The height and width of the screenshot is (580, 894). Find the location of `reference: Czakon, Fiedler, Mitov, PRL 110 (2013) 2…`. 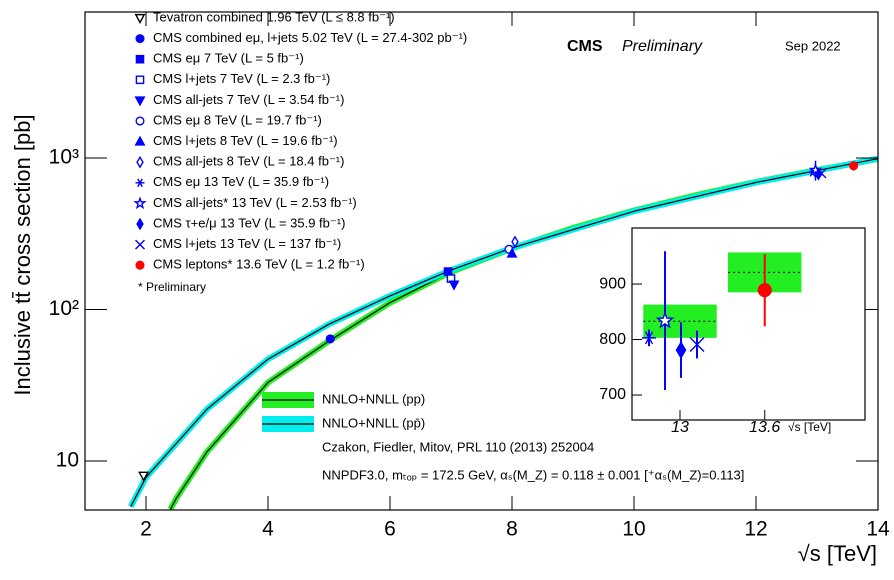

reference: Czakon, Fiedler, Mitov, PRL 110 (2013) 2… is located at coordinates (458, 446).